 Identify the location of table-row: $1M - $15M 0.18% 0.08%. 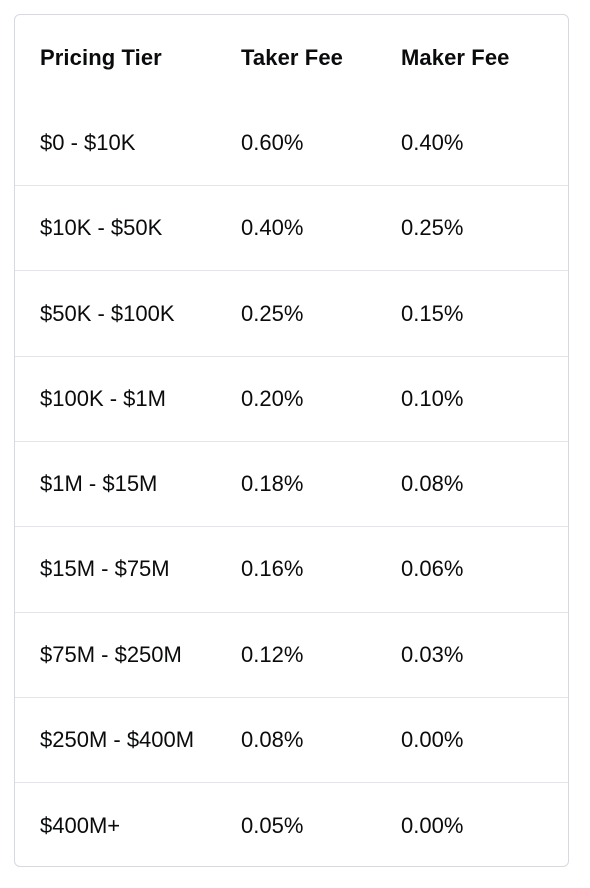
(291, 483).